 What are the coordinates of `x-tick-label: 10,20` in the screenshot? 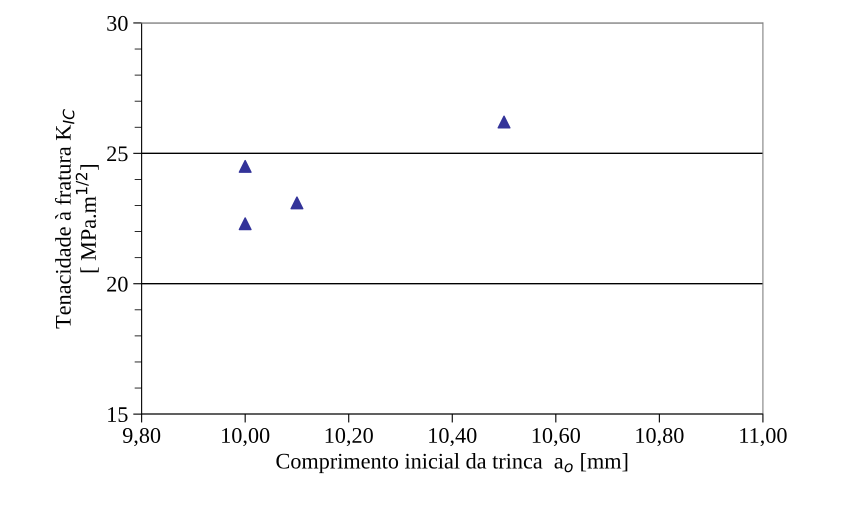 It's located at (349, 437).